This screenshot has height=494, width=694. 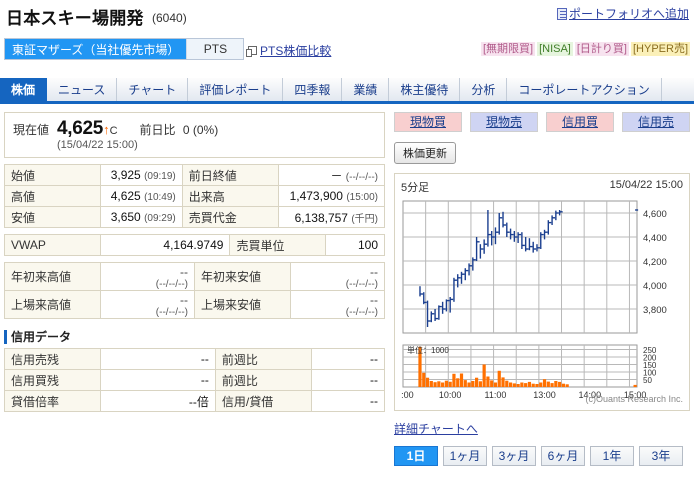 I want to click on svg-text: 4,000, so click(x=655, y=286).